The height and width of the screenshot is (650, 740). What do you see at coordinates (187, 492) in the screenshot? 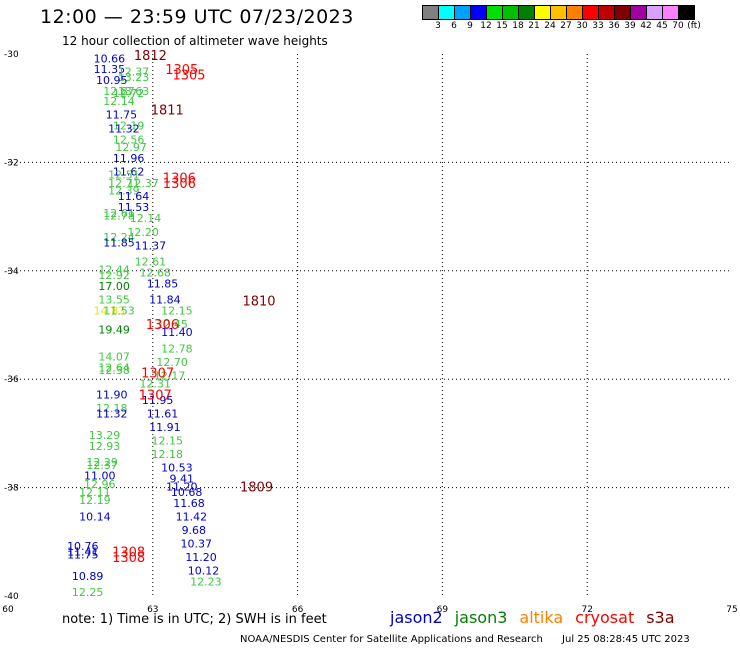
I see `wave-height-label: 10.68` at bounding box center [187, 492].